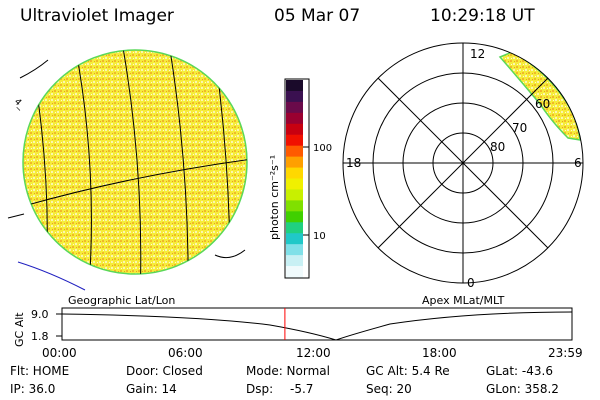 This screenshot has height=400, width=600. Describe the element at coordinates (33, 389) in the screenshot. I see `ip-value: IP: 36.0` at that location.